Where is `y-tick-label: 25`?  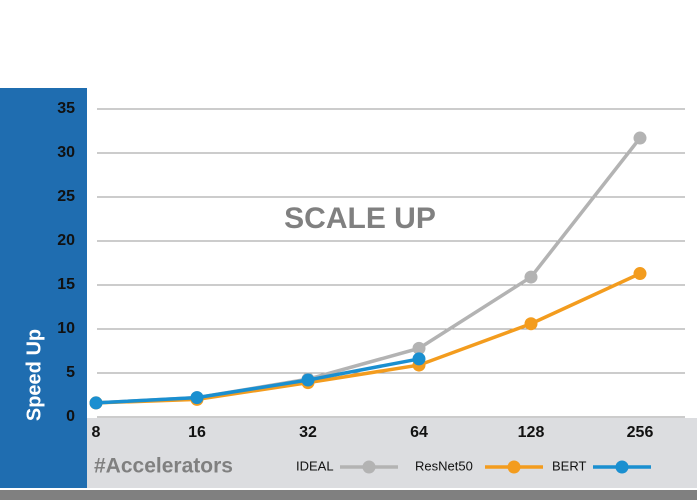 y-tick-label: 25 is located at coordinates (66, 196).